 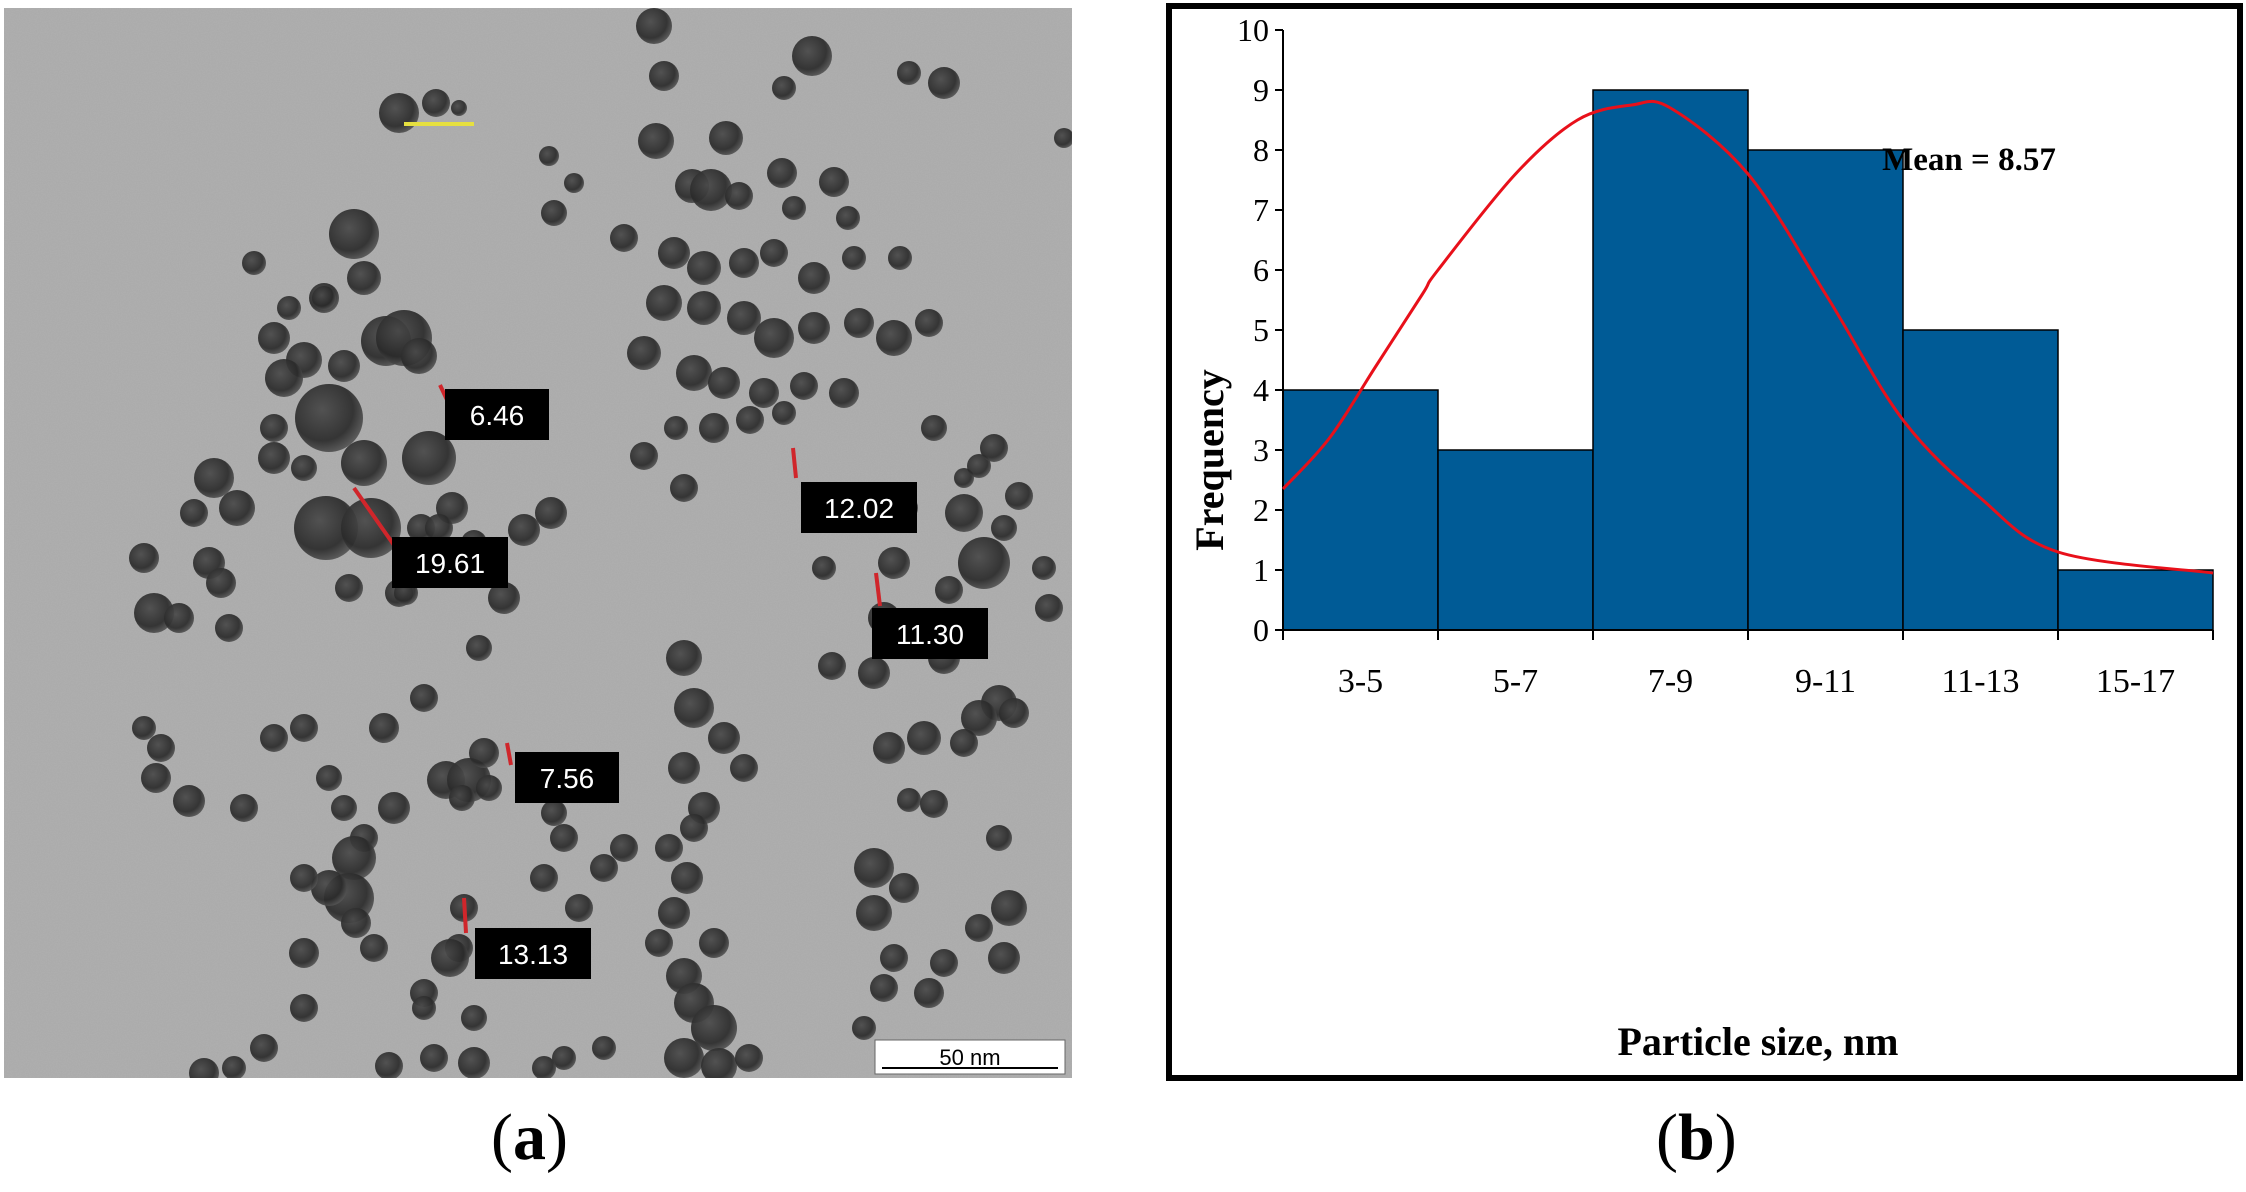 I want to click on x-axis-label: Particle size, nm, so click(x=1758, y=1041).